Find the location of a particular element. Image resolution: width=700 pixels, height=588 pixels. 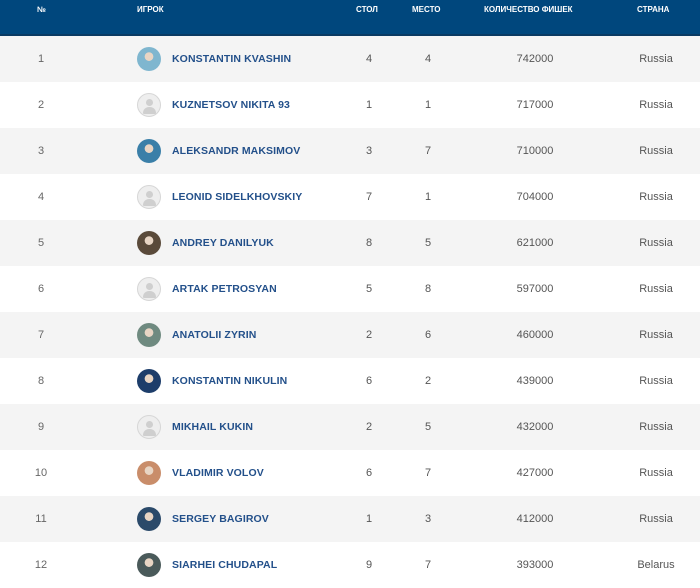

chip-count: 717000 is located at coordinates (535, 105).